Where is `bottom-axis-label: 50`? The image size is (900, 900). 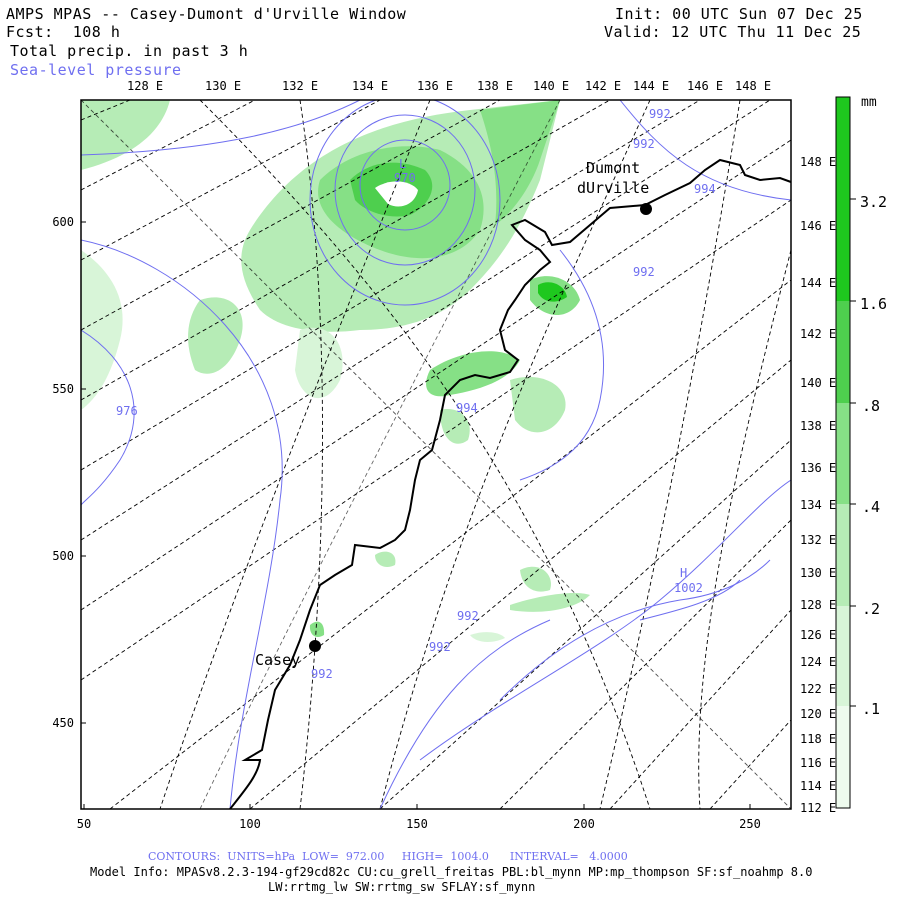
bottom-axis-label: 50 is located at coordinates (84, 824).